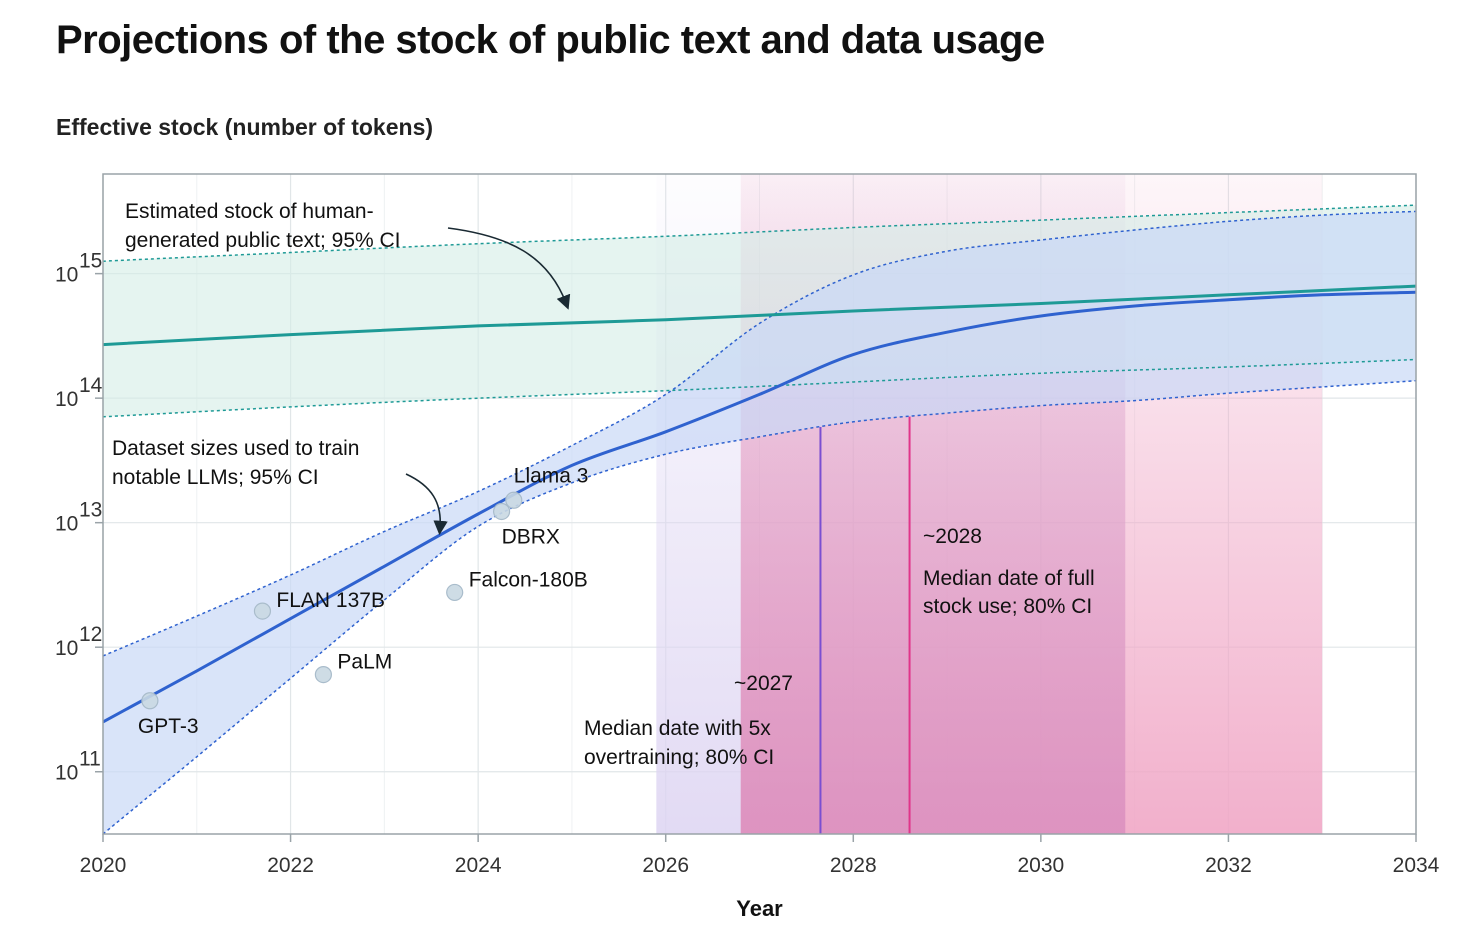  I want to click on overtraining-note-line-2: overtraining; 80% CI, so click(679, 757).